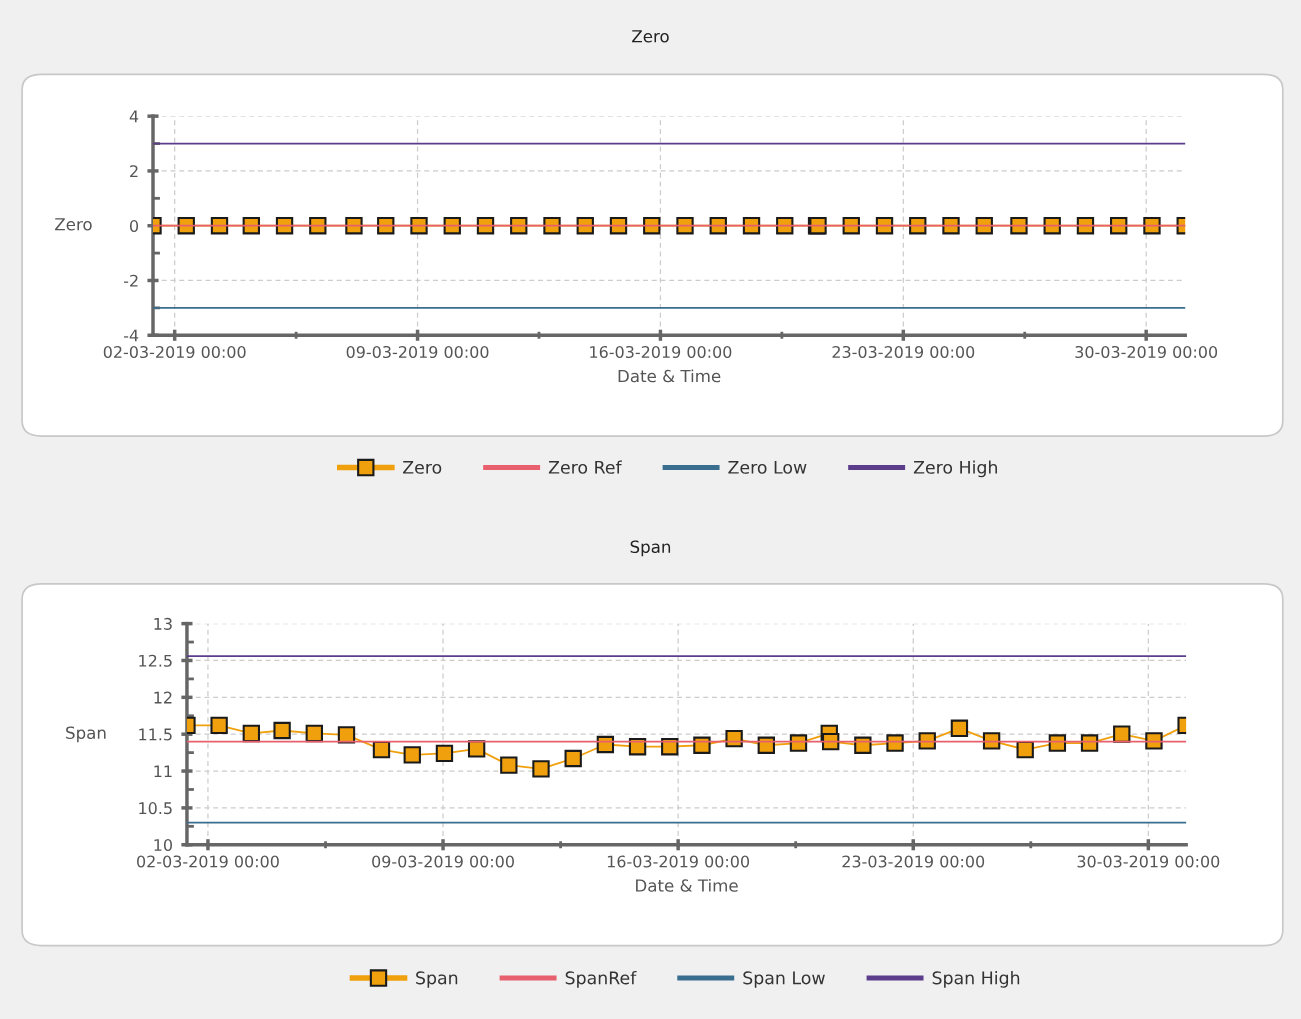  What do you see at coordinates (86, 734) in the screenshot?
I see `y-axis-title: Span` at bounding box center [86, 734].